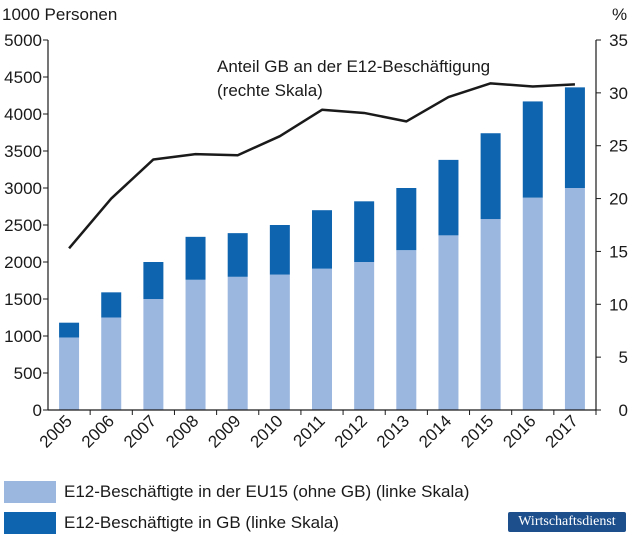  I want to click on left-tick-label: 1500, so click(23, 299).